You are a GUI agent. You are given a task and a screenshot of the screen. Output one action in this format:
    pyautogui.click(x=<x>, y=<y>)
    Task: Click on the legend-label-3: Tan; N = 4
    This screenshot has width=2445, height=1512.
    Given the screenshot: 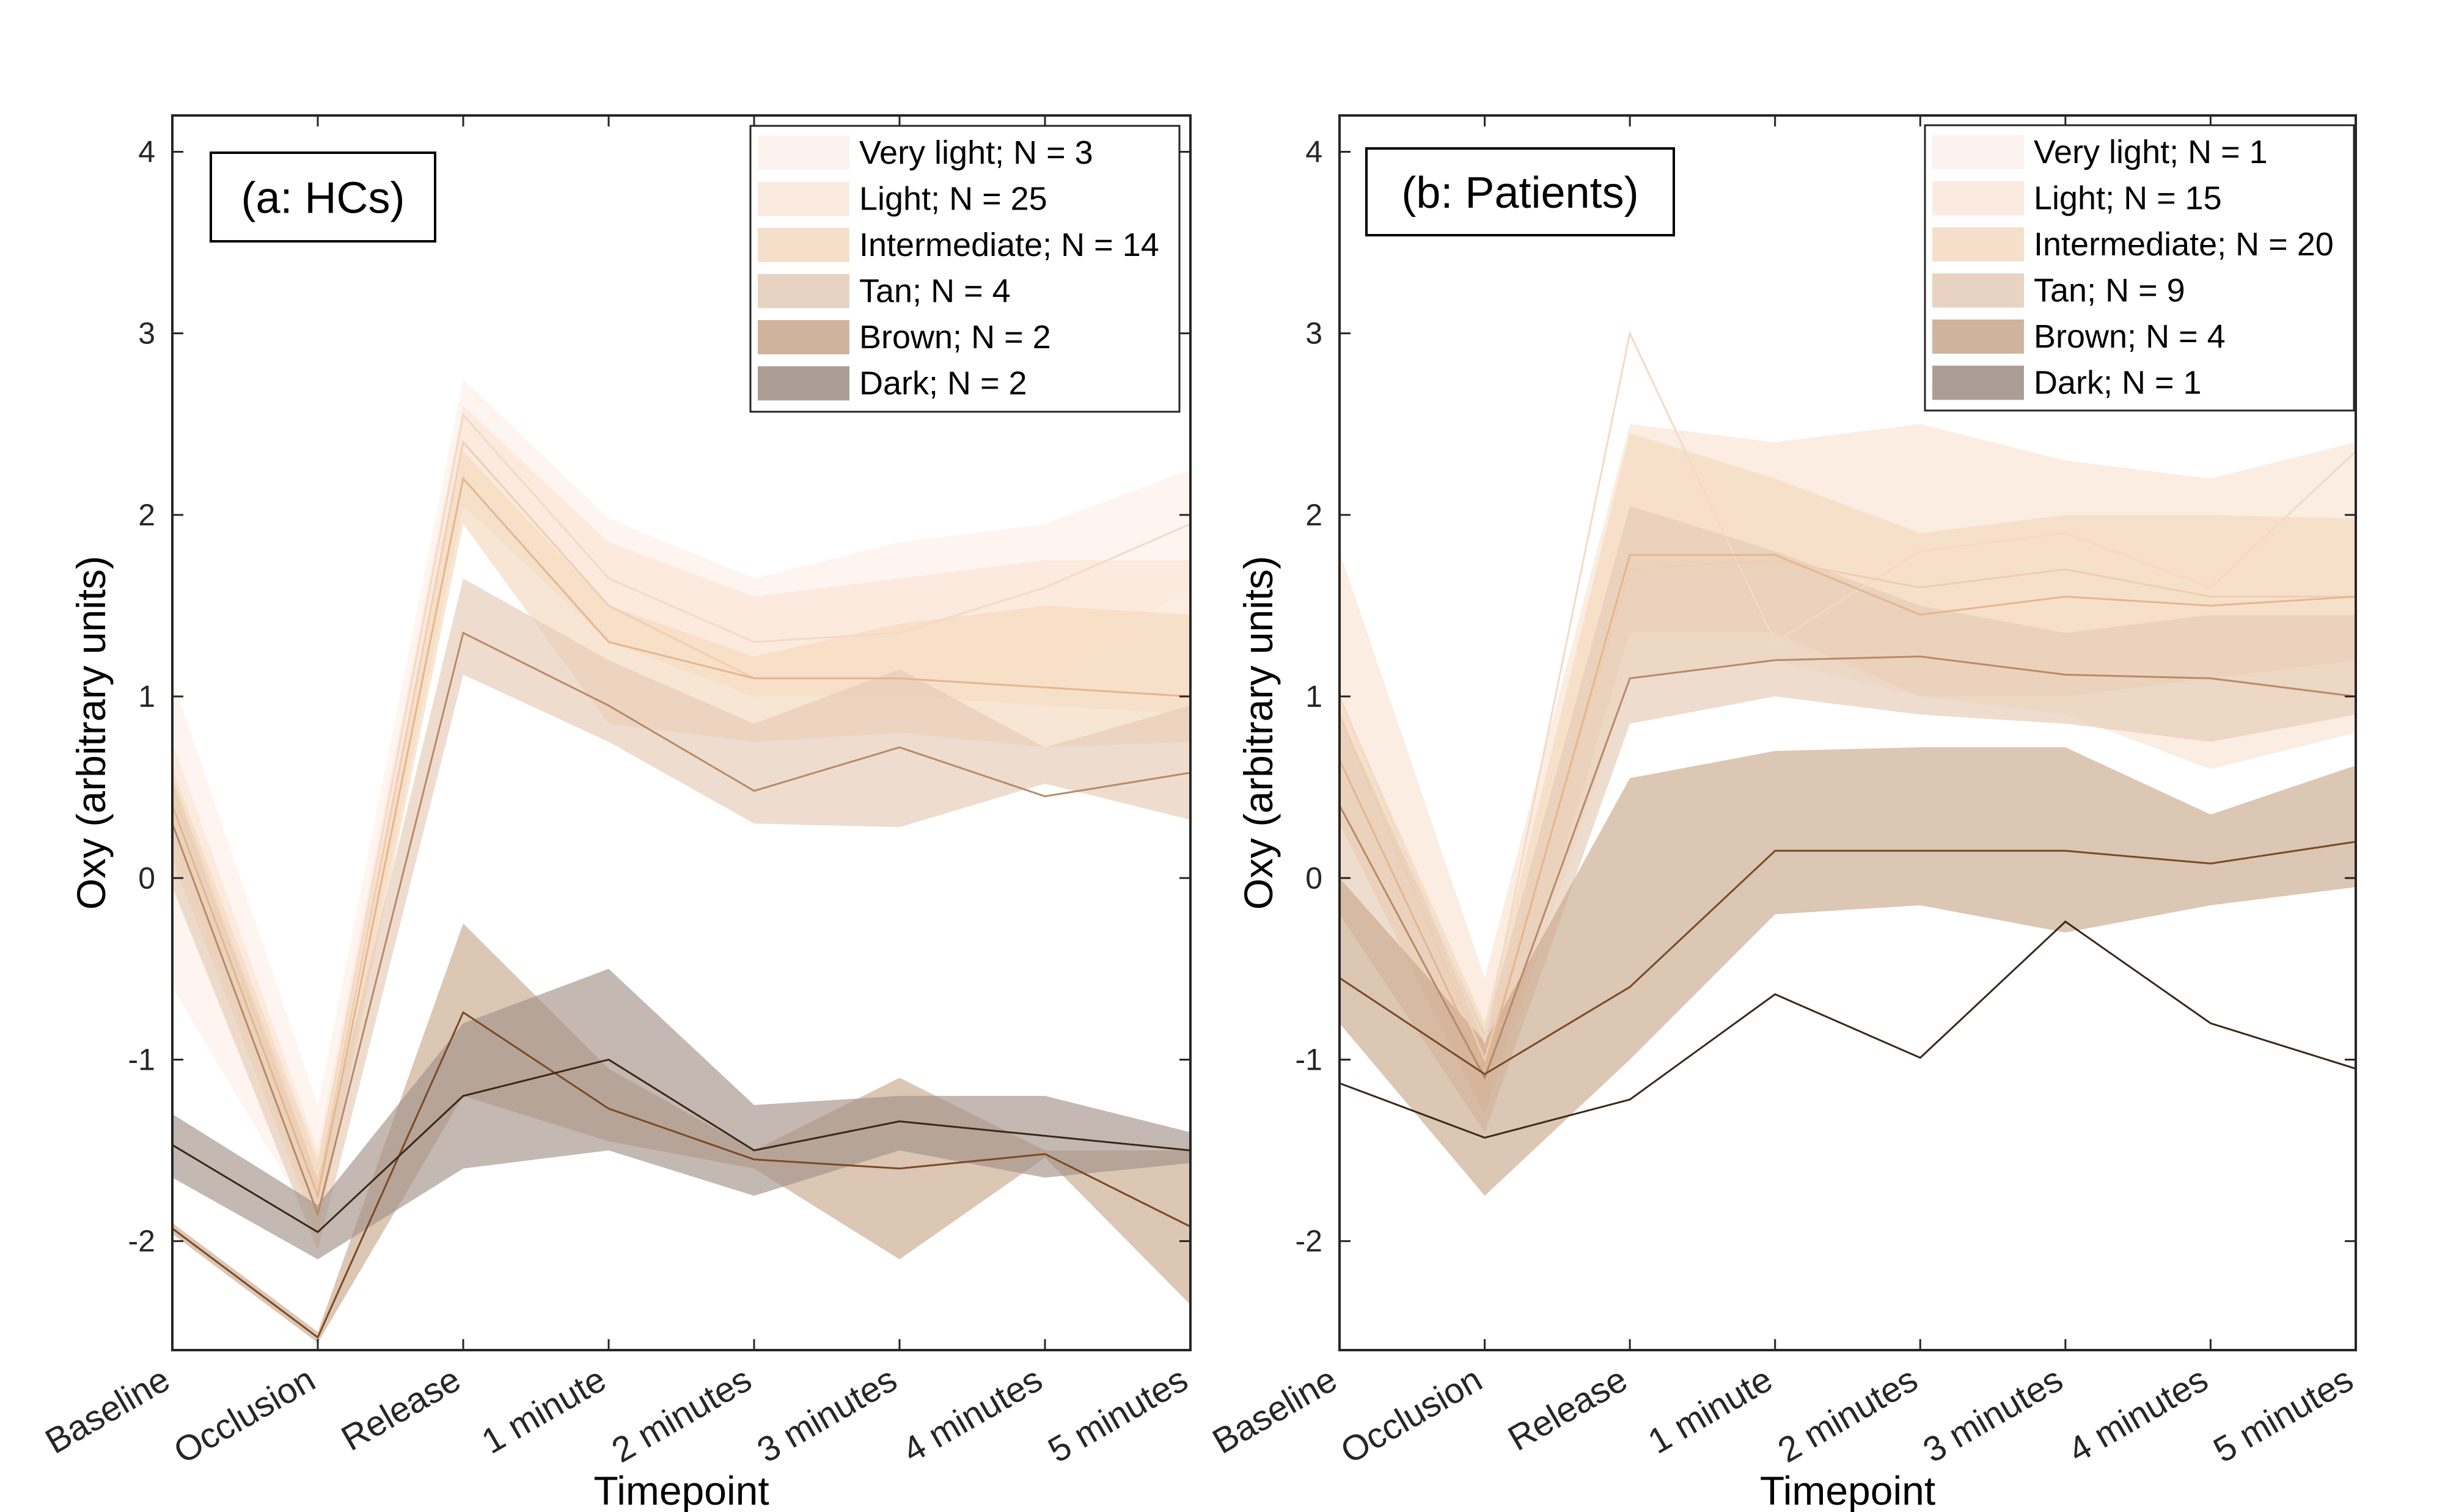 What is the action you would take?
    pyautogui.click(x=935, y=291)
    